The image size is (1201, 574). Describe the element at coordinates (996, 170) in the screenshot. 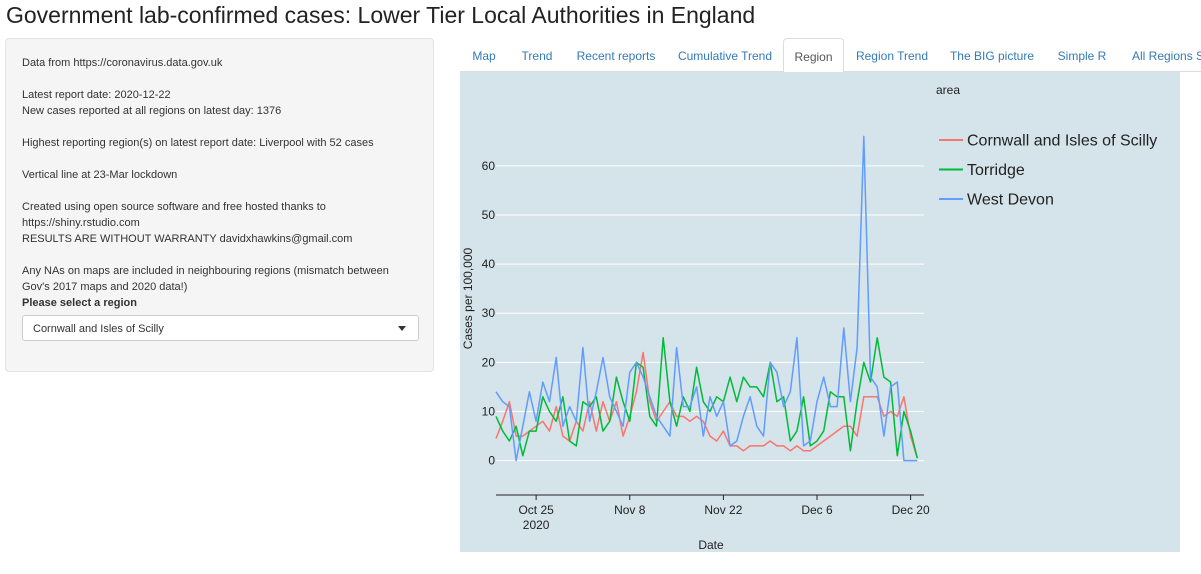

I see `legend-label-2: Torridge` at that location.